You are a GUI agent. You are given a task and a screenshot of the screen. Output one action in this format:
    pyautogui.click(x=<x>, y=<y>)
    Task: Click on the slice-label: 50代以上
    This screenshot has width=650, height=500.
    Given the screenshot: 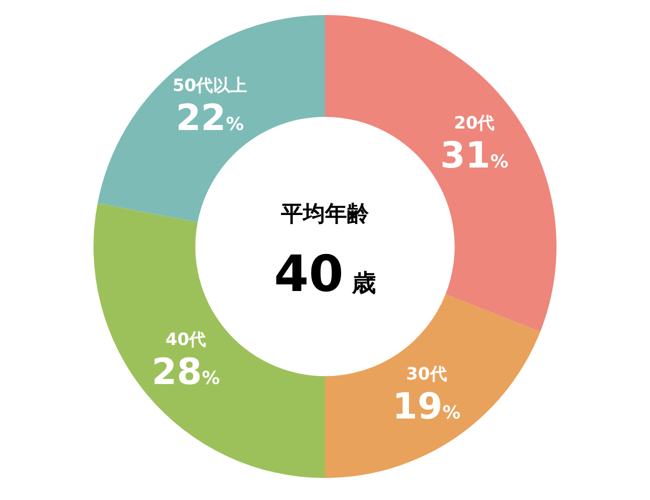 What is the action you would take?
    pyautogui.click(x=210, y=86)
    